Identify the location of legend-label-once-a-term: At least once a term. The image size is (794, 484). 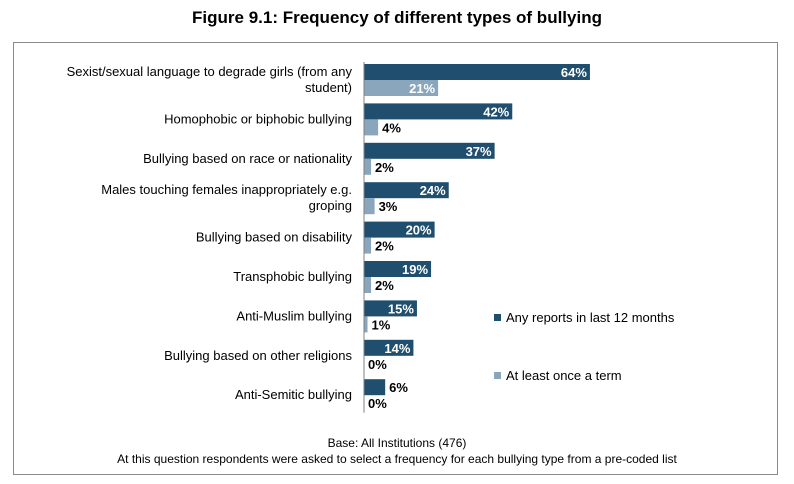
(564, 375).